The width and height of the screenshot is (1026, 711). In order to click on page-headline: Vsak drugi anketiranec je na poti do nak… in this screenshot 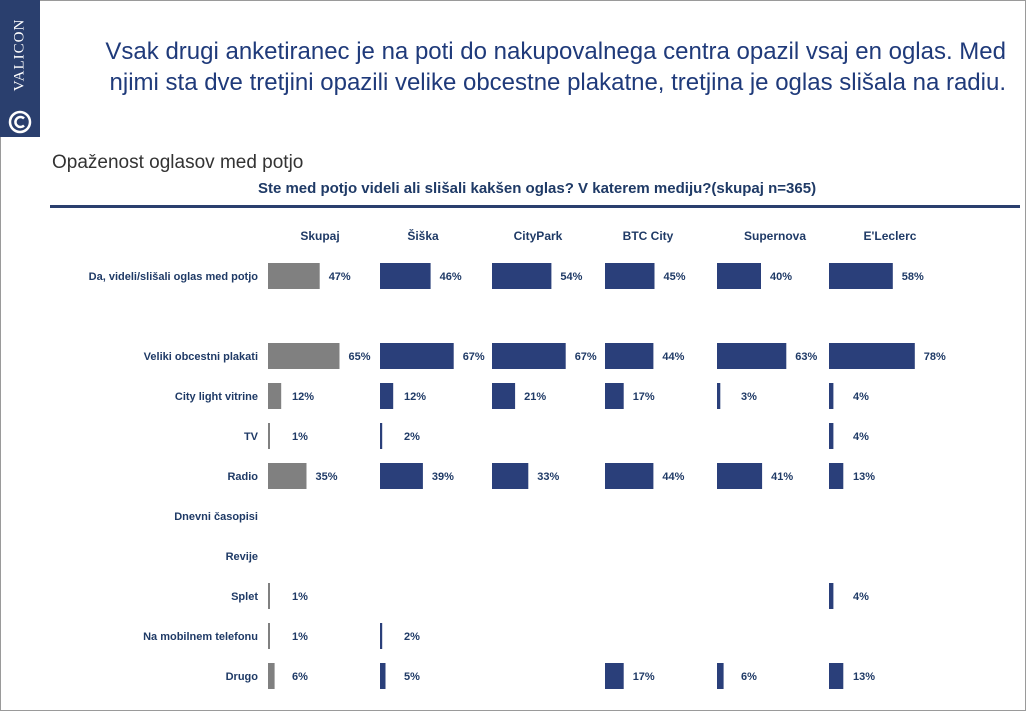, I will do `click(555, 67)`.